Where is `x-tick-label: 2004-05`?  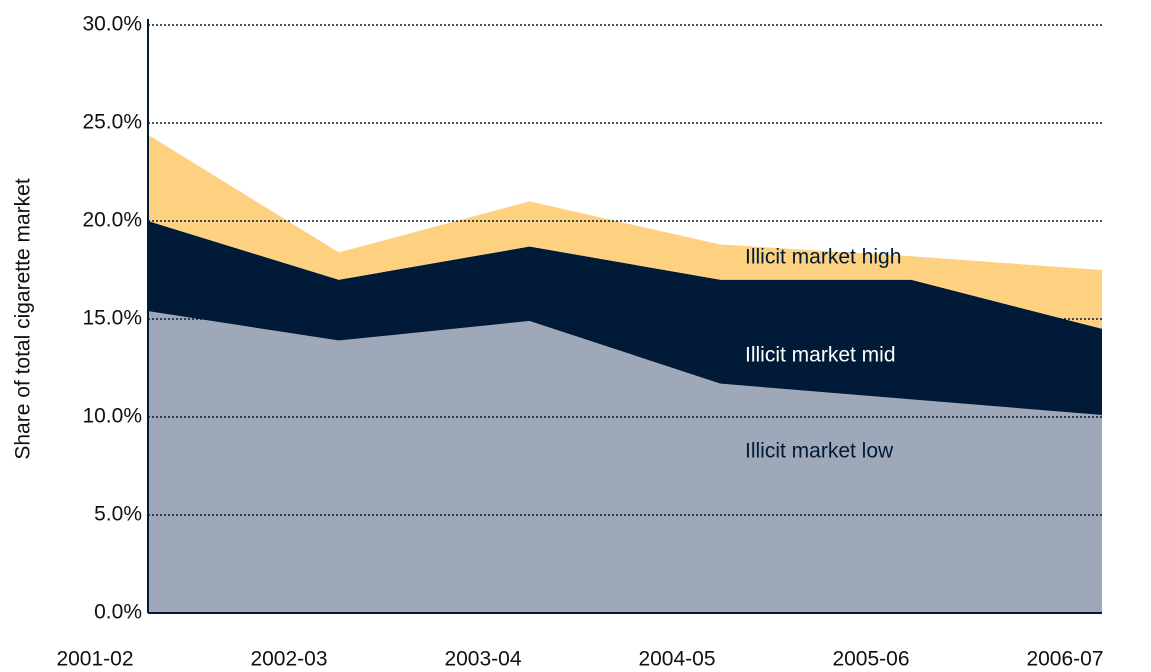
x-tick-label: 2004-05 is located at coordinates (676, 659).